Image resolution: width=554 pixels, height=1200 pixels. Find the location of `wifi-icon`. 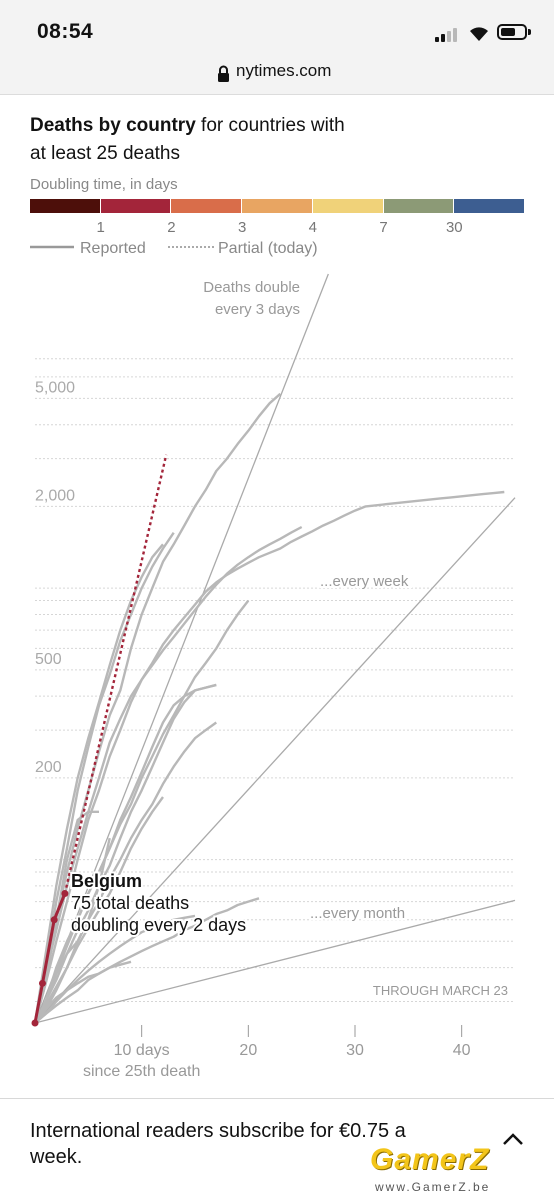

wifi-icon is located at coordinates (479, 34).